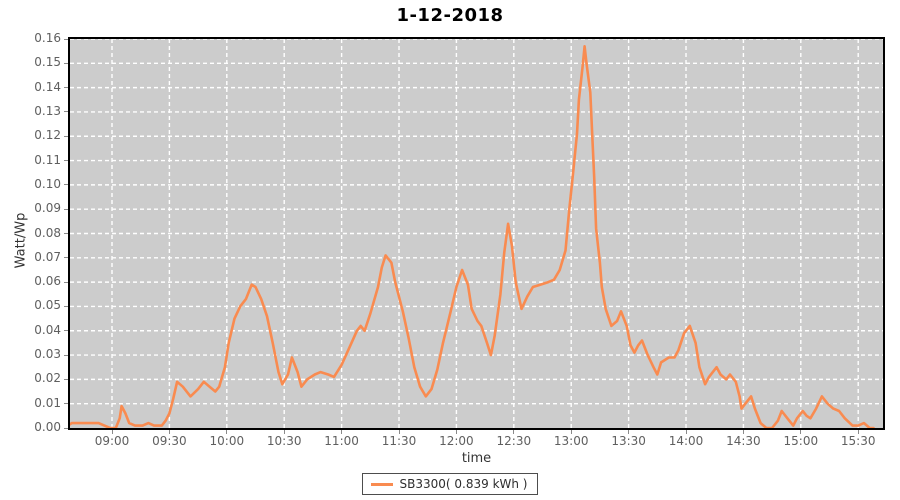 The height and width of the screenshot is (500, 900). Describe the element at coordinates (858, 441) in the screenshot. I see `x-tick-label: 15:30` at that location.